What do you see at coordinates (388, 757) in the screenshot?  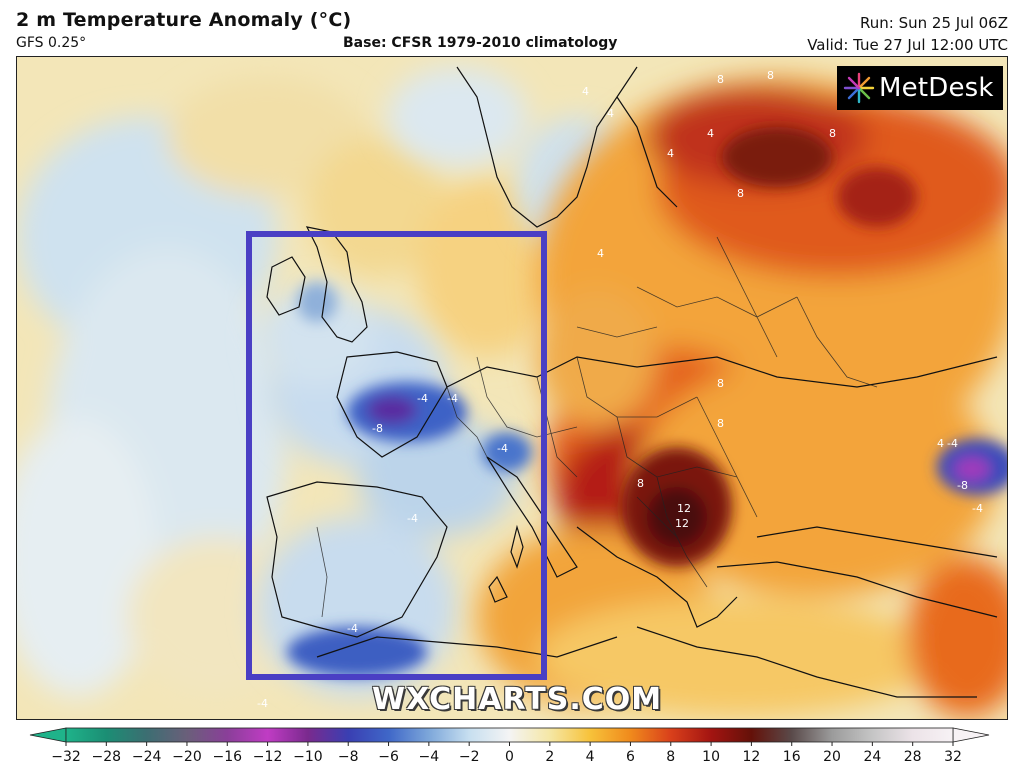 I see `colorbar-tick-label: −6` at bounding box center [388, 757].